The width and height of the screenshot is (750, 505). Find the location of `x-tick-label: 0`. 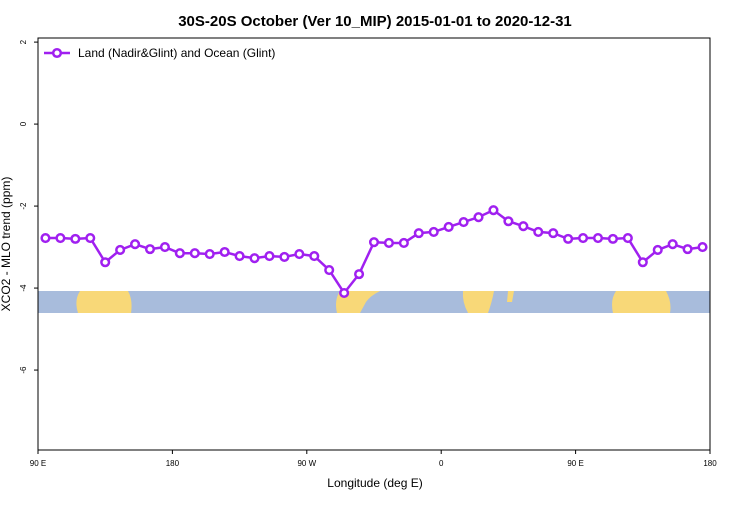

x-tick-label: 0 is located at coordinates (441, 463).